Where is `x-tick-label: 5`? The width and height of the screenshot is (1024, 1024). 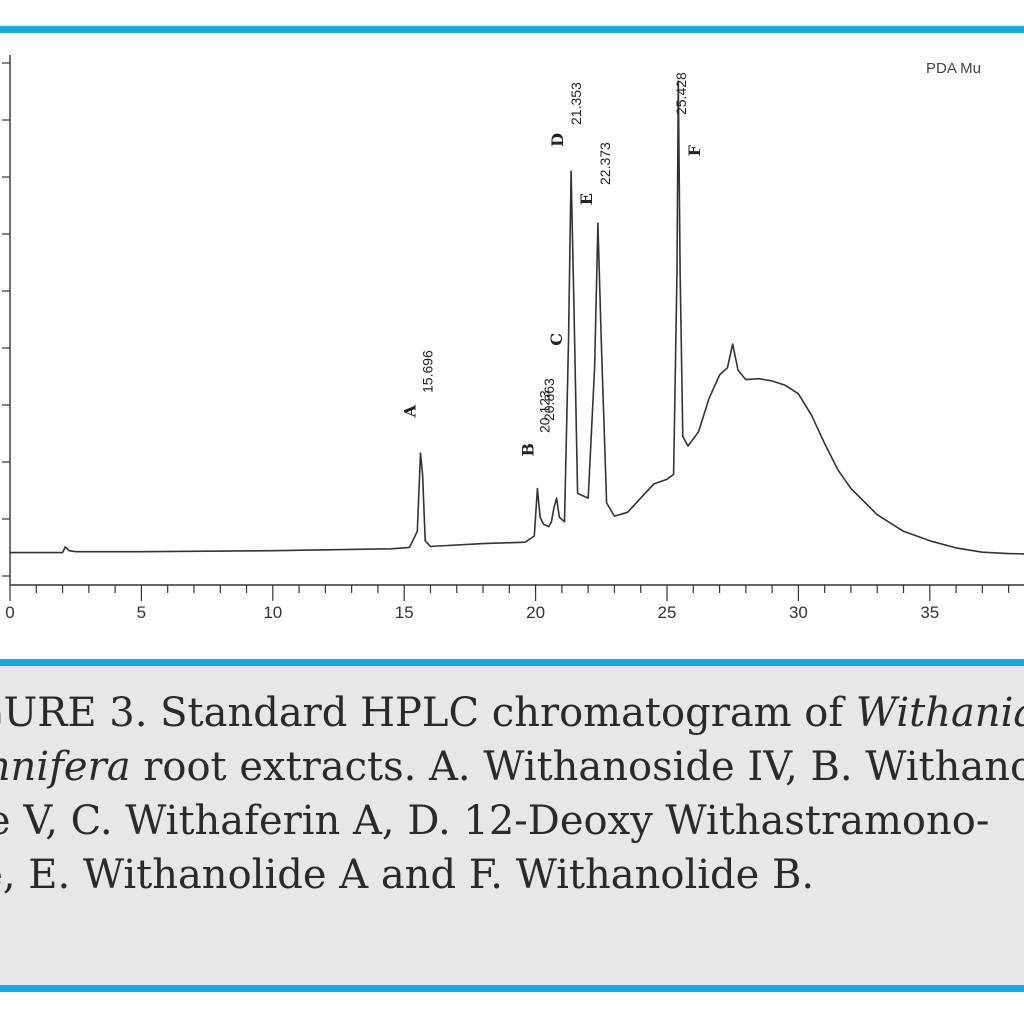 x-tick-label: 5 is located at coordinates (141, 612).